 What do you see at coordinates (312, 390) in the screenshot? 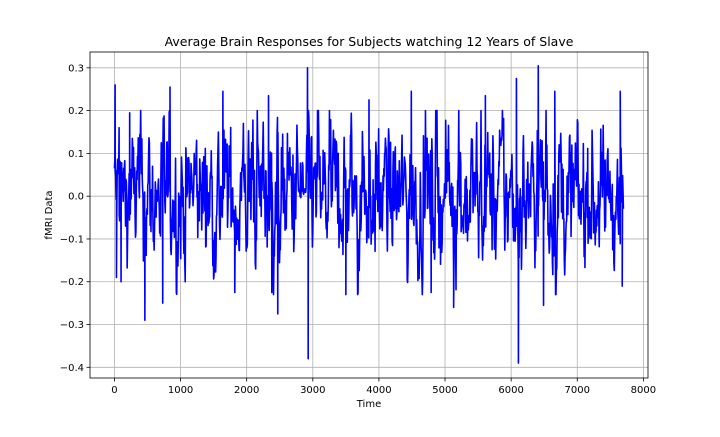
I see `x-tick-label: 3000` at bounding box center [312, 390].